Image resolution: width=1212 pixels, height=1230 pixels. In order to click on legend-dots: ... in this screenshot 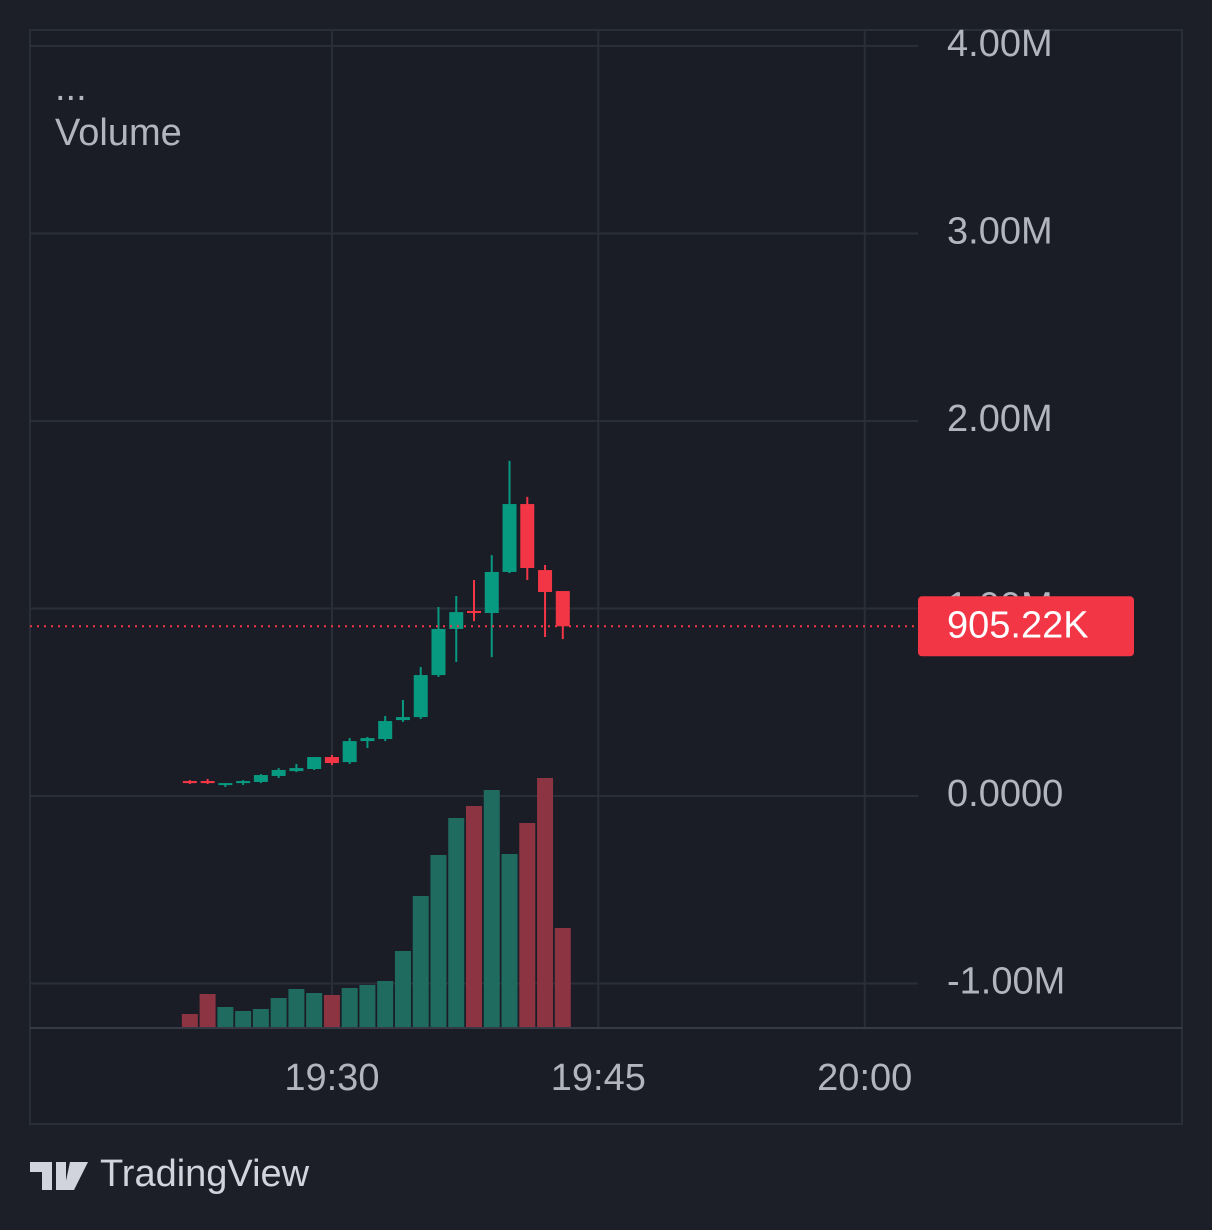, I will do `click(71, 88)`.